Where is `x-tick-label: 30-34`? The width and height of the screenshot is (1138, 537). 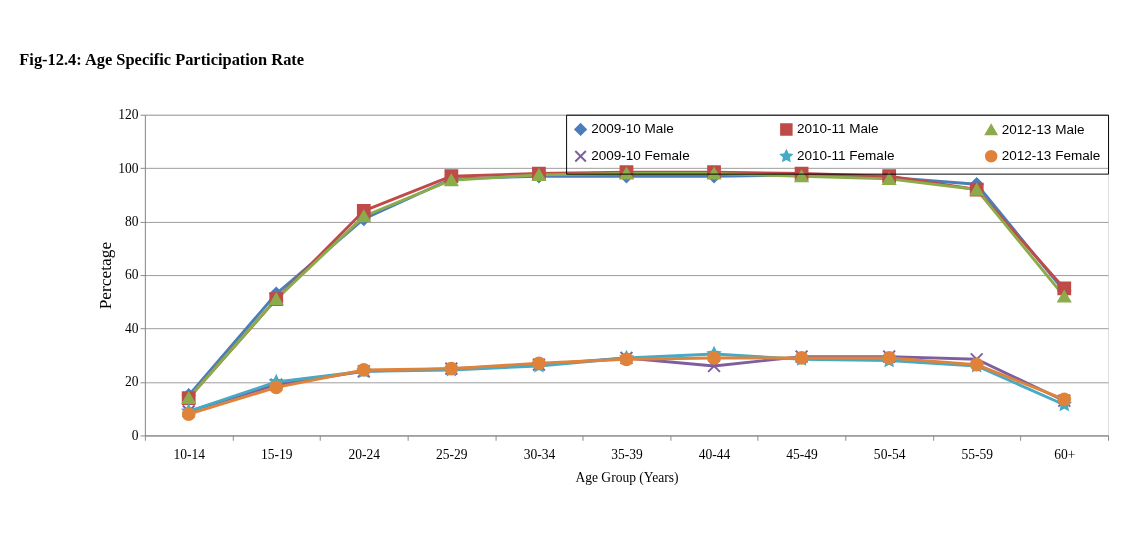
x-tick-label: 30-34 is located at coordinates (539, 455).